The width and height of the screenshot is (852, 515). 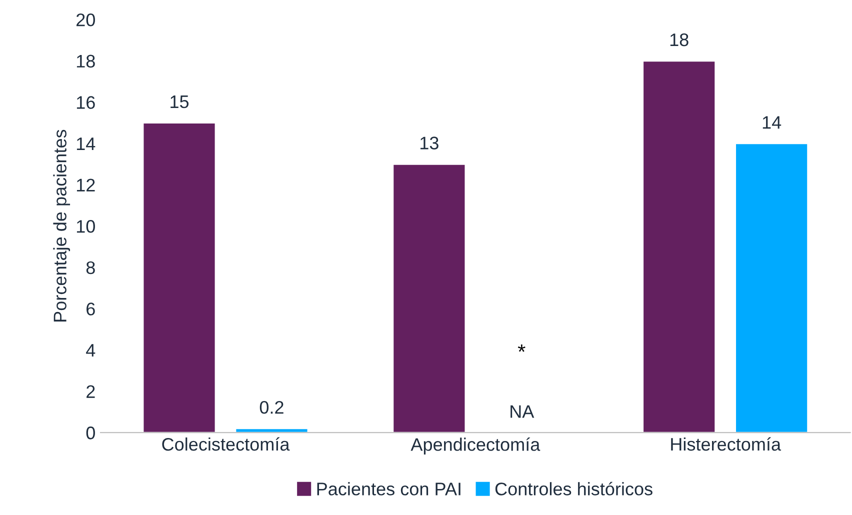 I want to click on y-tick-label: 12, so click(x=85, y=185).